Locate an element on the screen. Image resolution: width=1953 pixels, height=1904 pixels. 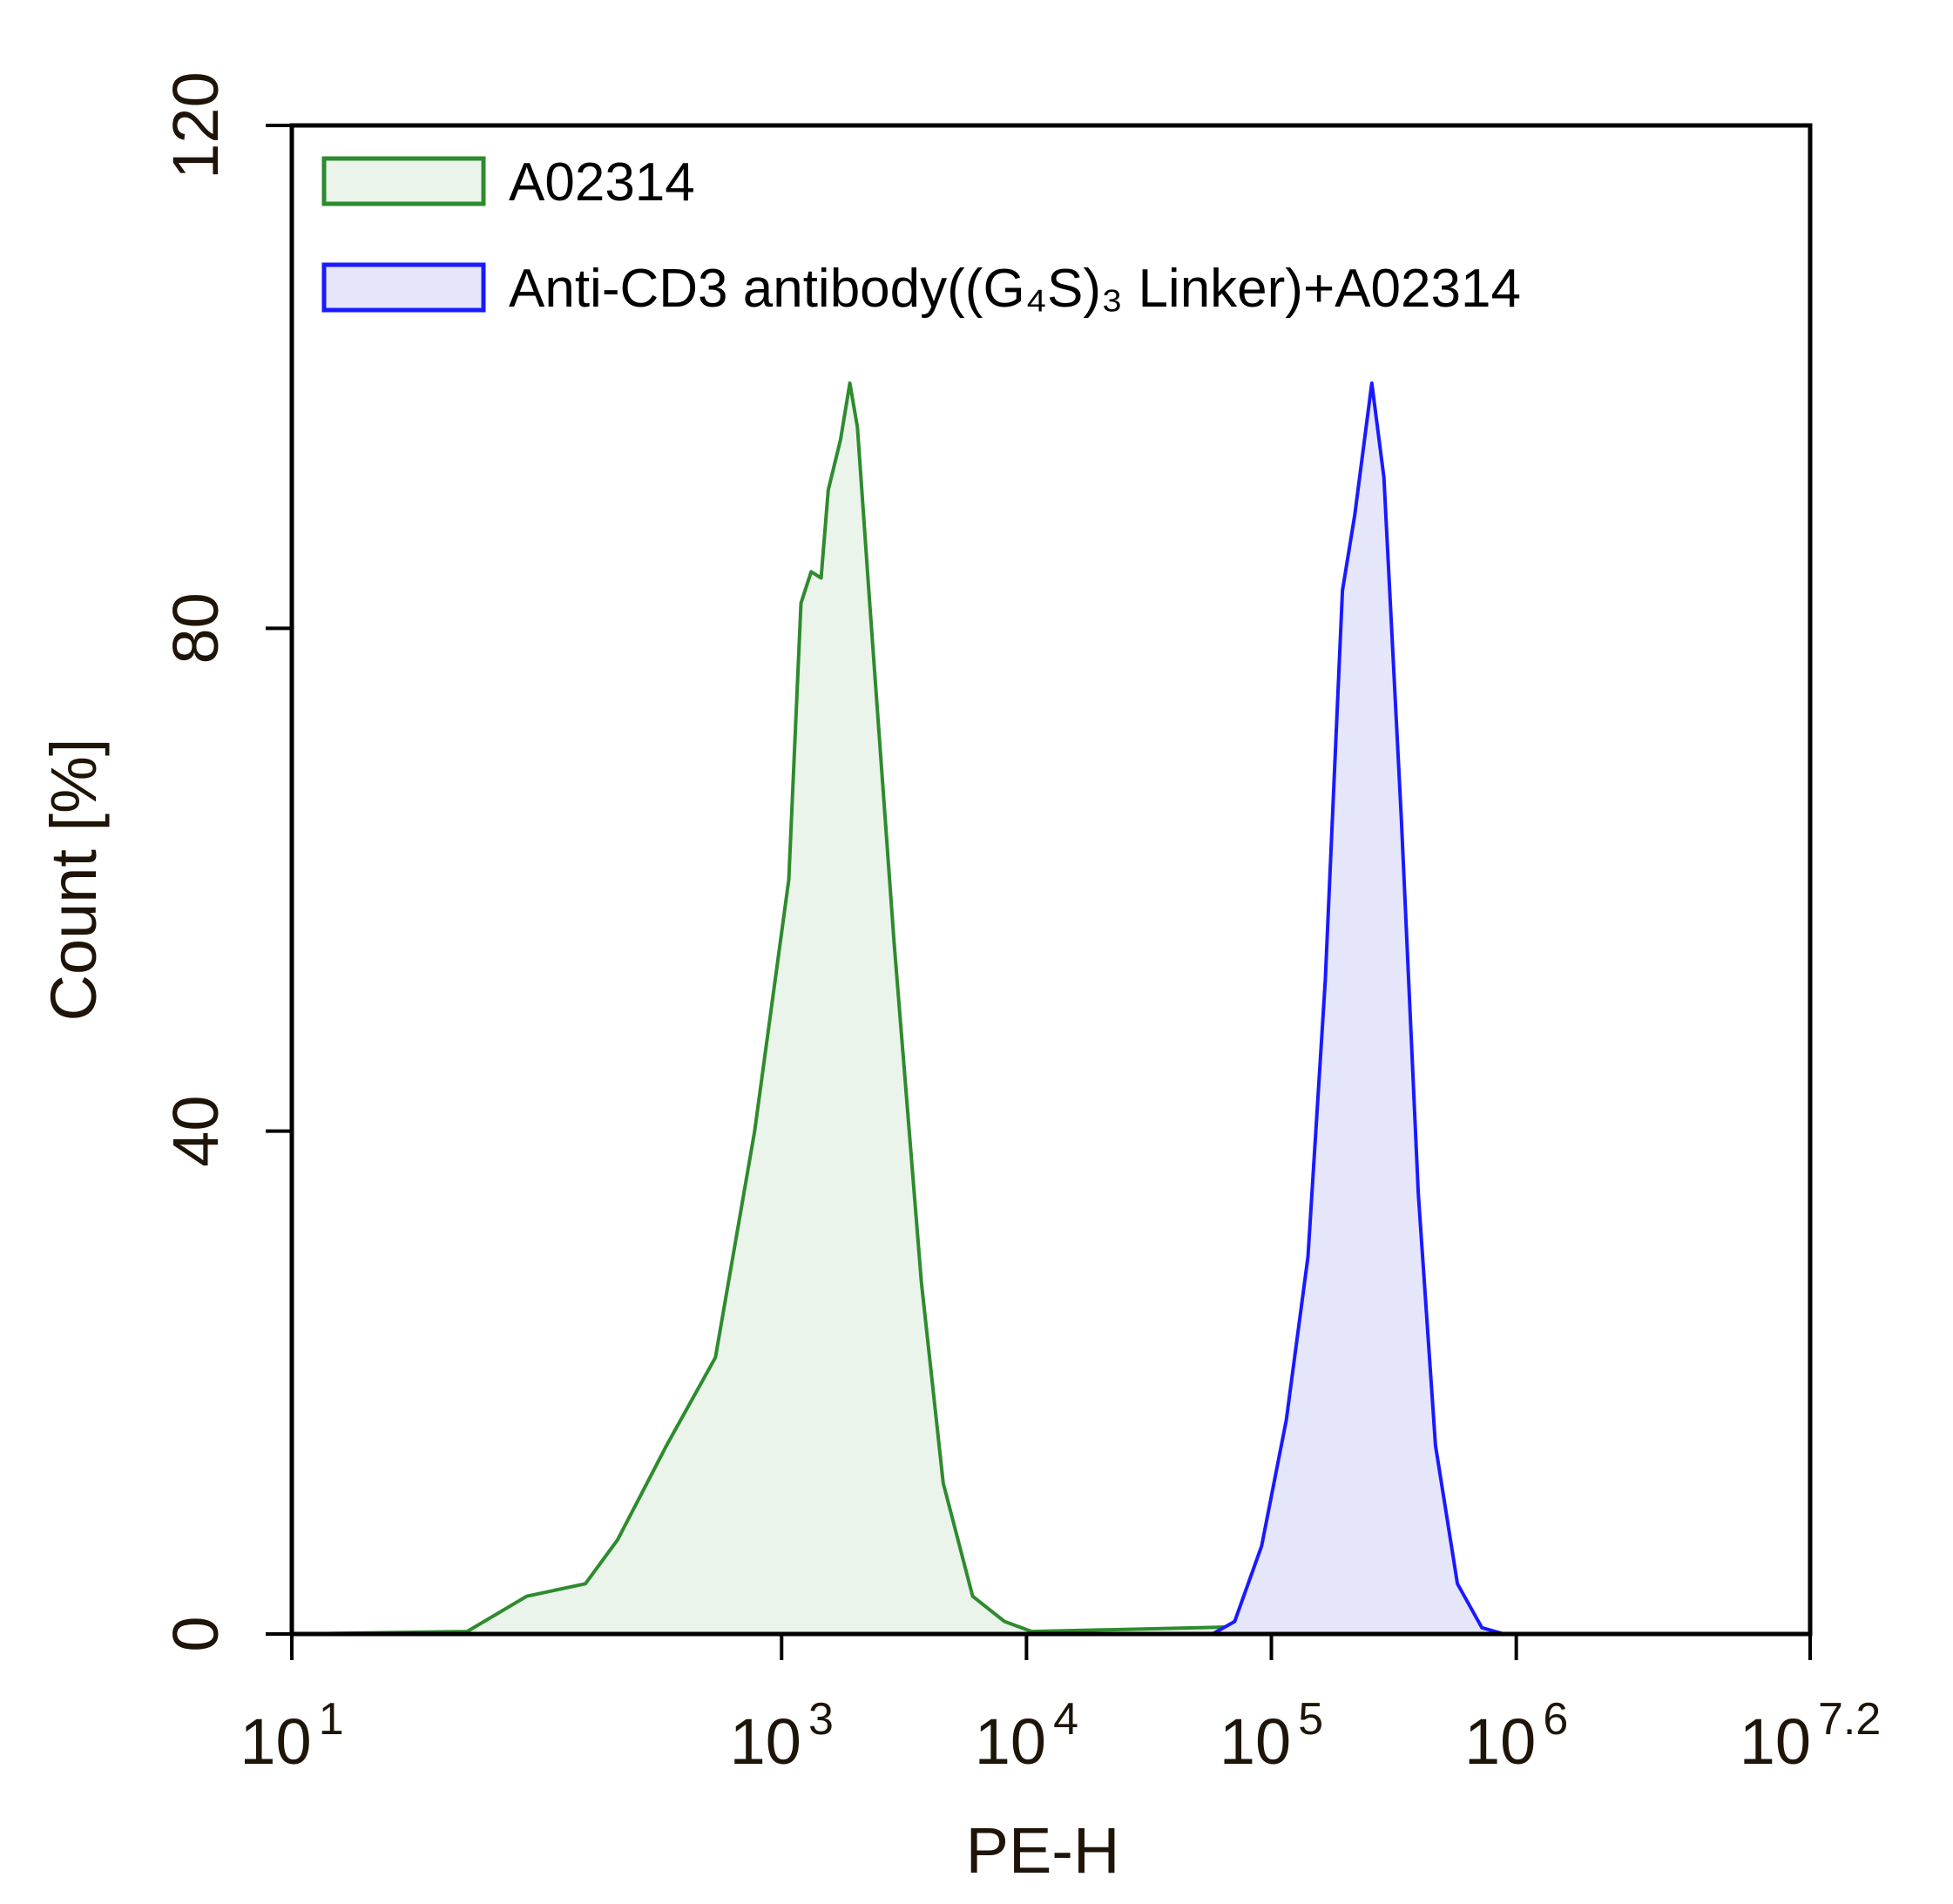
x-tick-exponent: 4 is located at coordinates (1065, 1719).